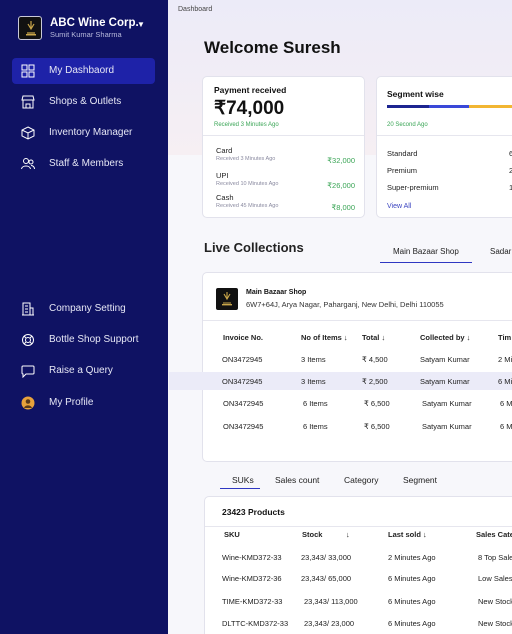 Image resolution: width=512 pixels, height=634 pixels. Describe the element at coordinates (71, 402) in the screenshot. I see `nav-label: My Profile` at that location.